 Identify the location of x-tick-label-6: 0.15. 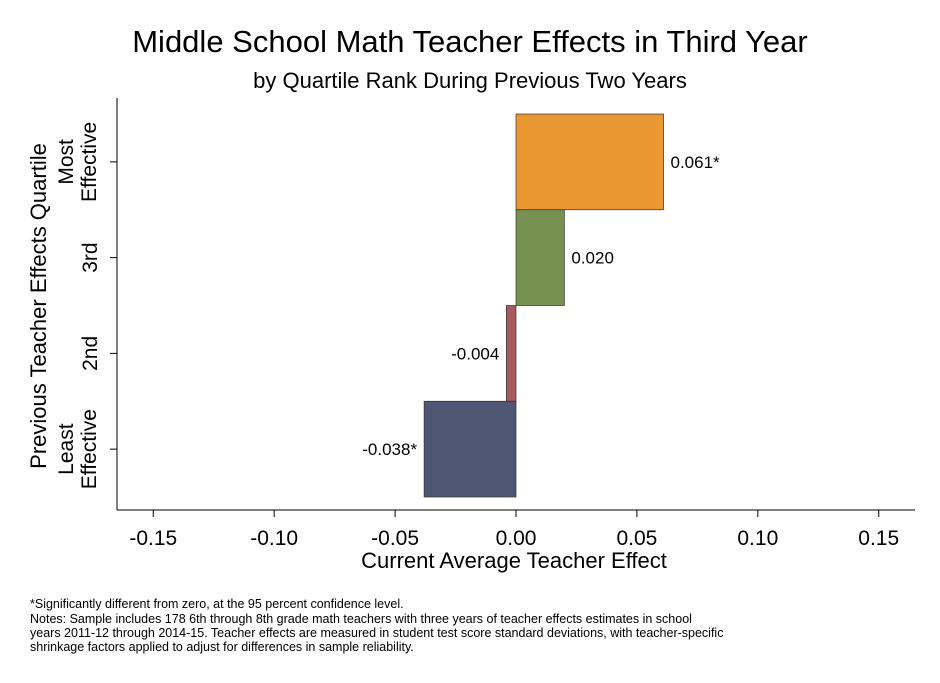
(878, 538).